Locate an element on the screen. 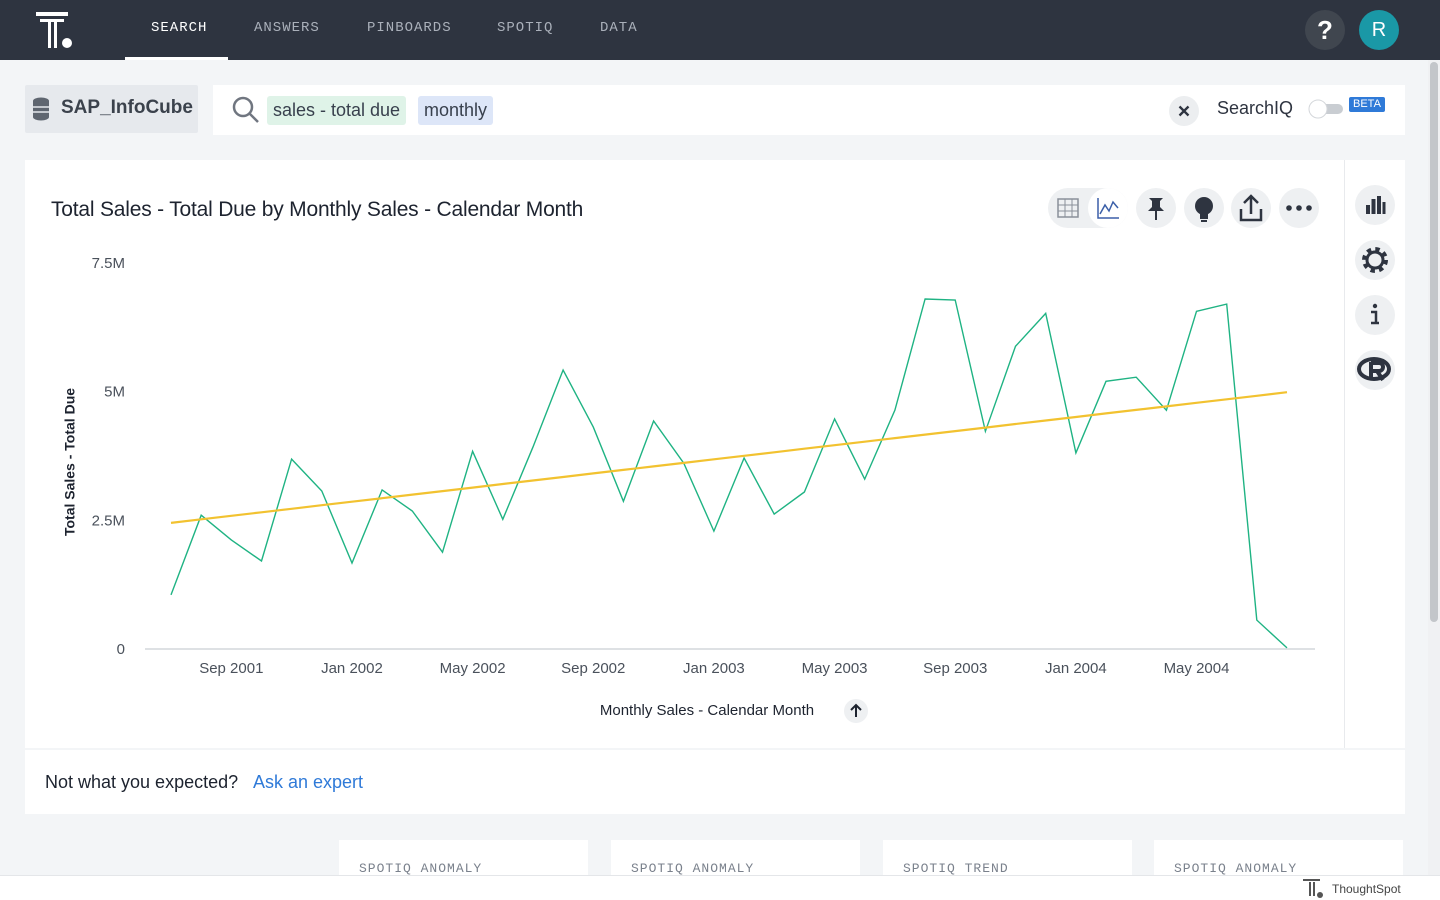 The width and height of the screenshot is (1440, 900). top-bar is located at coordinates (720, 30).